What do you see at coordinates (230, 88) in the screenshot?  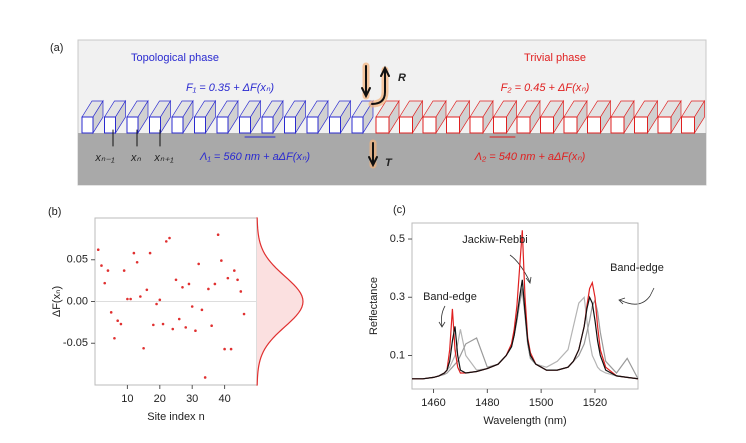 I see `fill-factor: F₁ = 0.35 + ΔF(xₙ)` at bounding box center [230, 88].